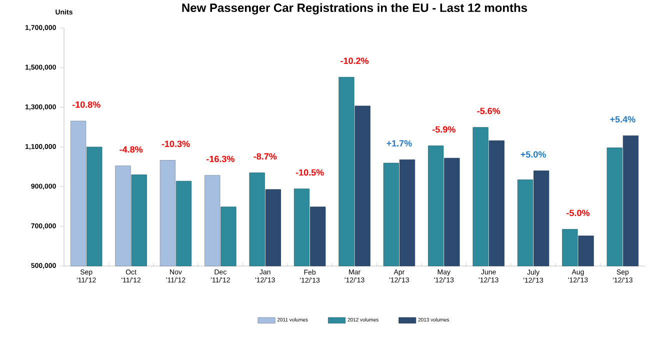  I want to click on annotation: -5.9%, so click(444, 129).